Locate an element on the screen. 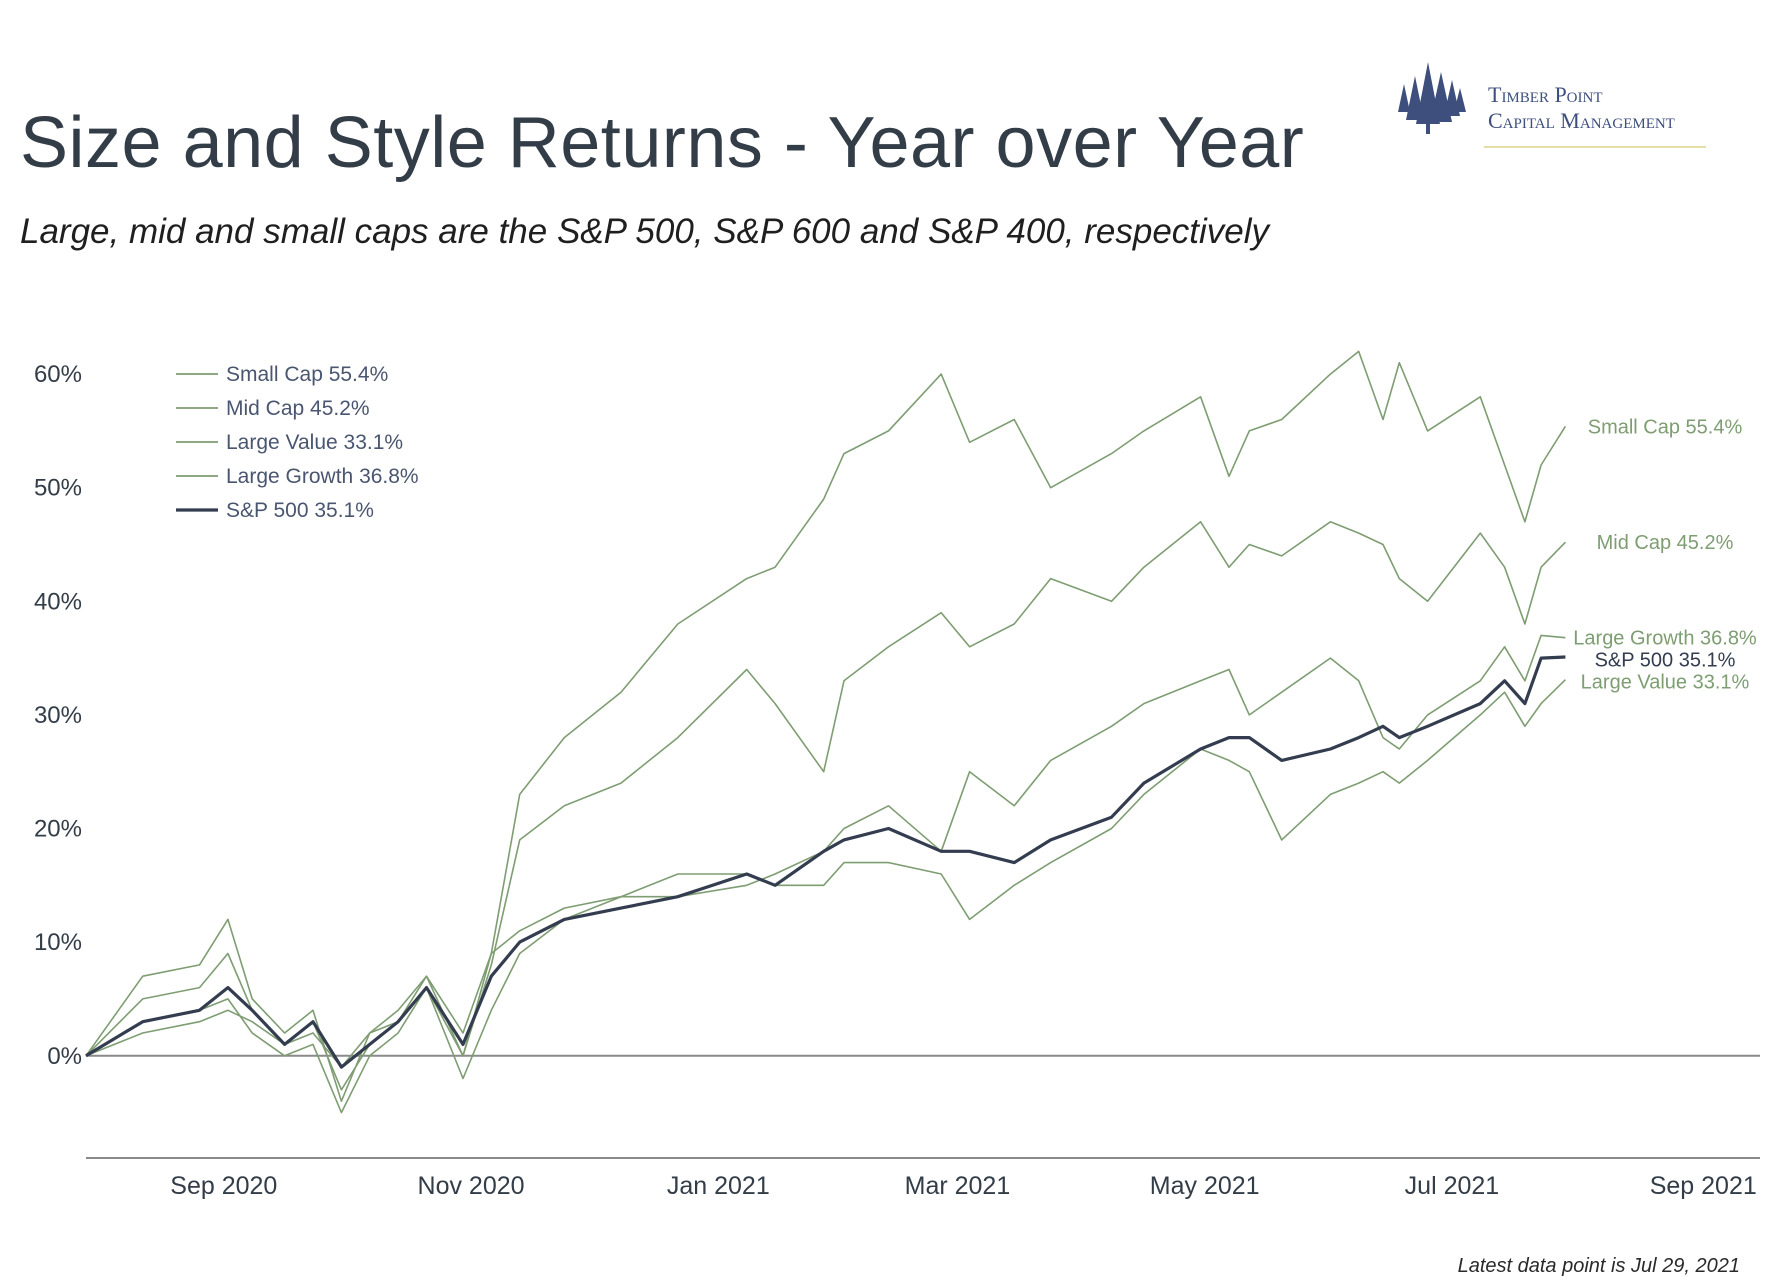  logo-line-2: Capital Management is located at coordinates (1581, 120).